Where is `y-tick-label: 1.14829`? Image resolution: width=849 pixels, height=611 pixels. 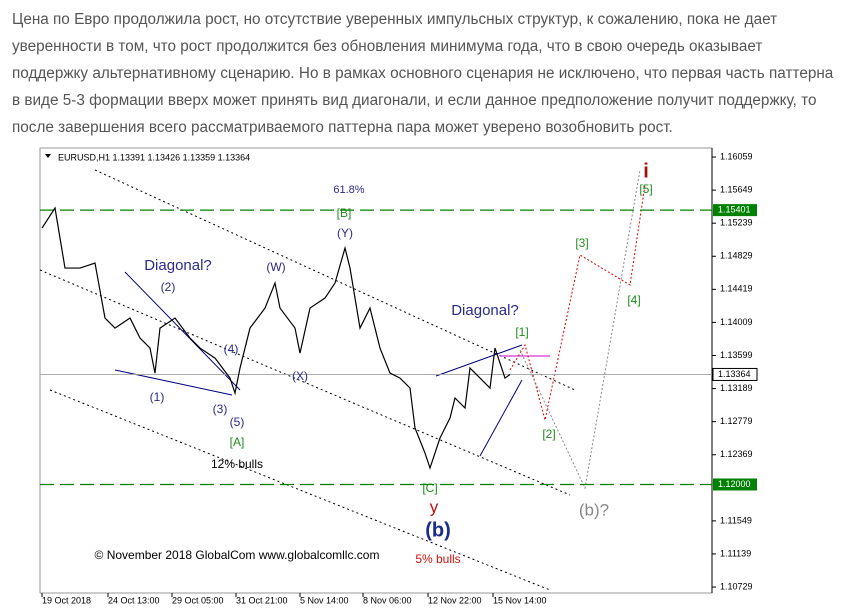
y-tick-label: 1.14829 is located at coordinates (736, 256).